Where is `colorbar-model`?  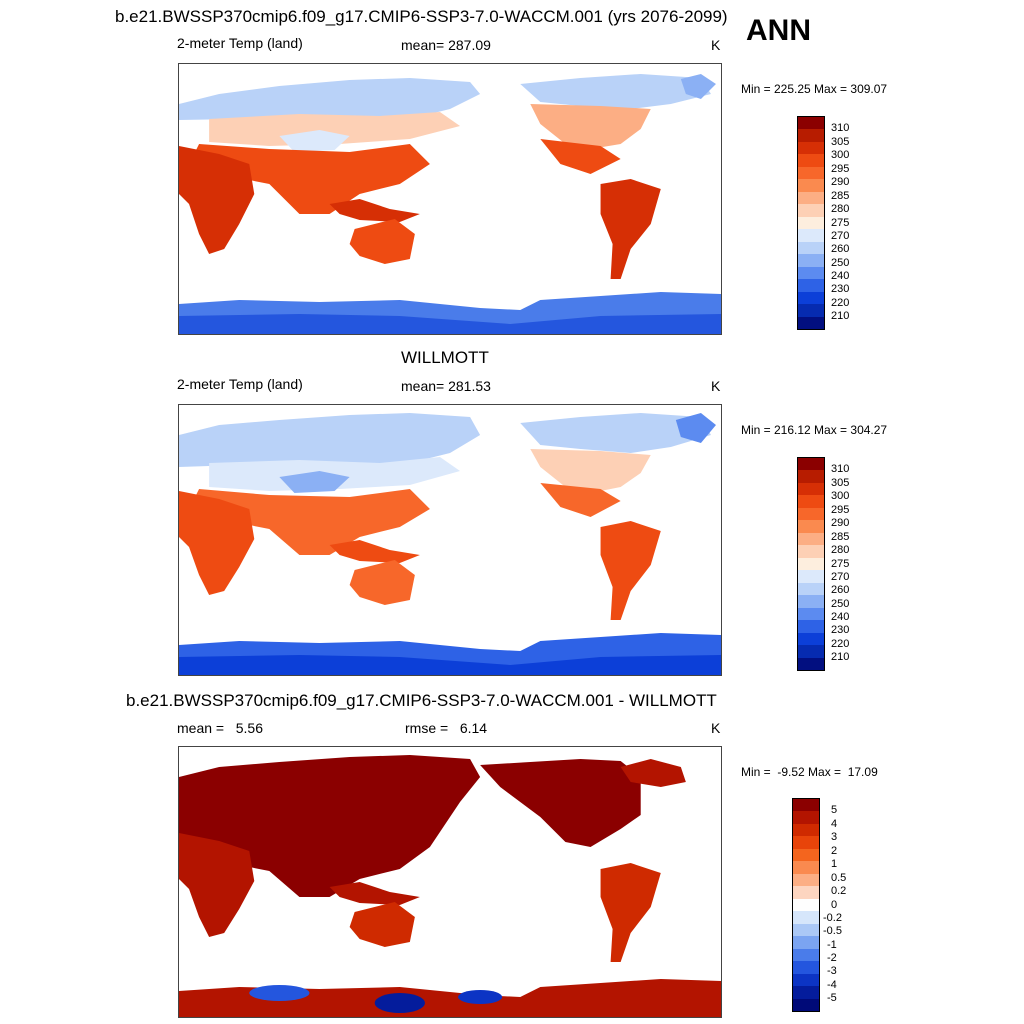 colorbar-model is located at coordinates (811, 223).